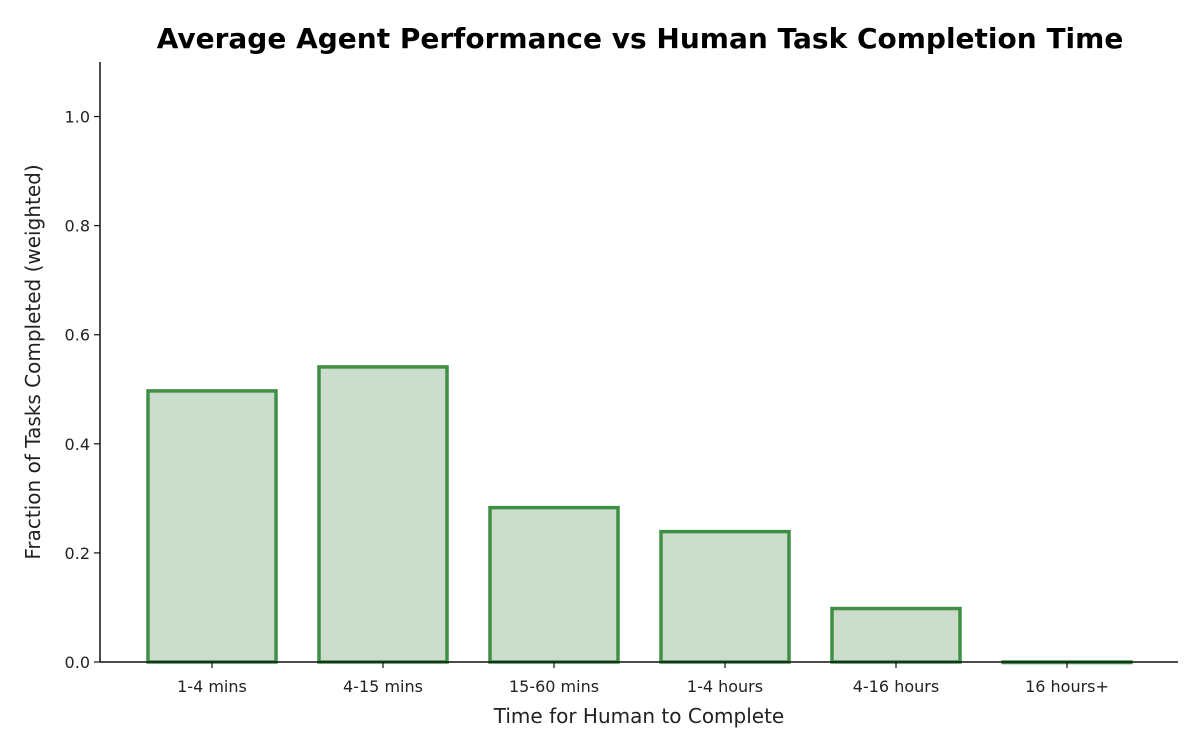 The image size is (1200, 750). What do you see at coordinates (77, 553) in the screenshot?
I see `y-tick-label: 0.2` at bounding box center [77, 553].